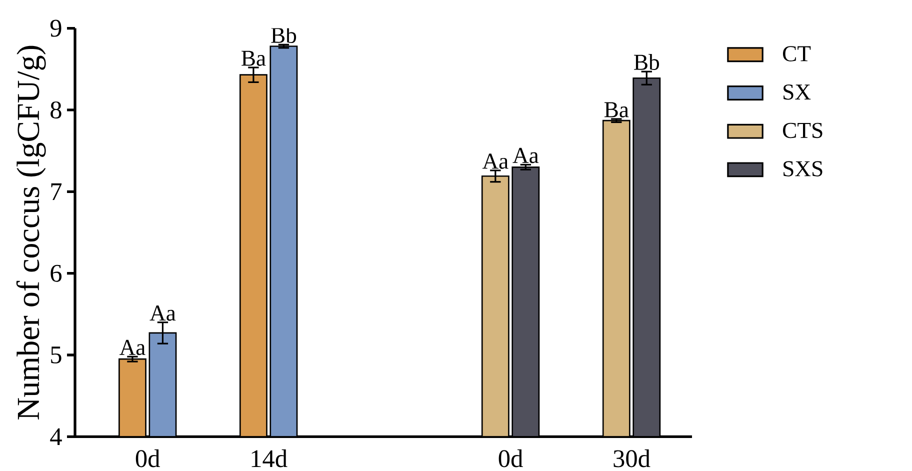 This screenshot has width=912, height=471. I want to click on y-axis-title: Number of coccus (lgCFU/g), so click(31, 233).